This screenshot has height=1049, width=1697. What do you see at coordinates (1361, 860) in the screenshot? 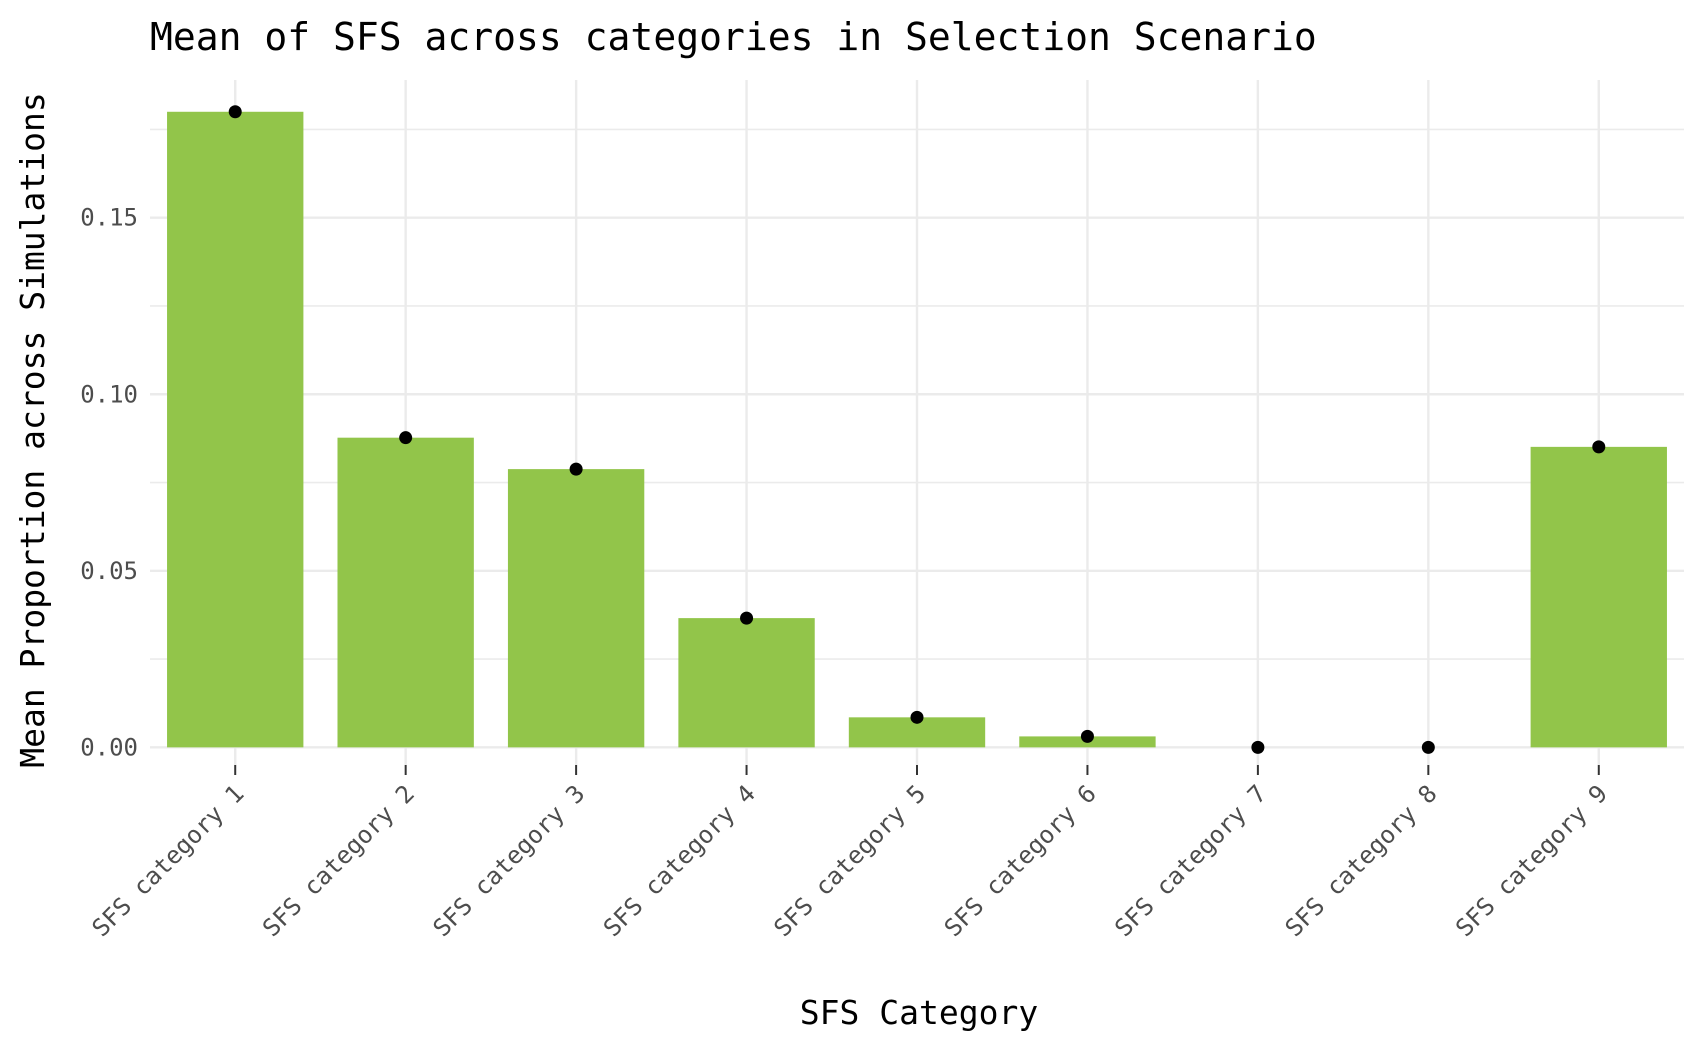
I see `x-tick-label: SFS category 8` at bounding box center [1361, 860].